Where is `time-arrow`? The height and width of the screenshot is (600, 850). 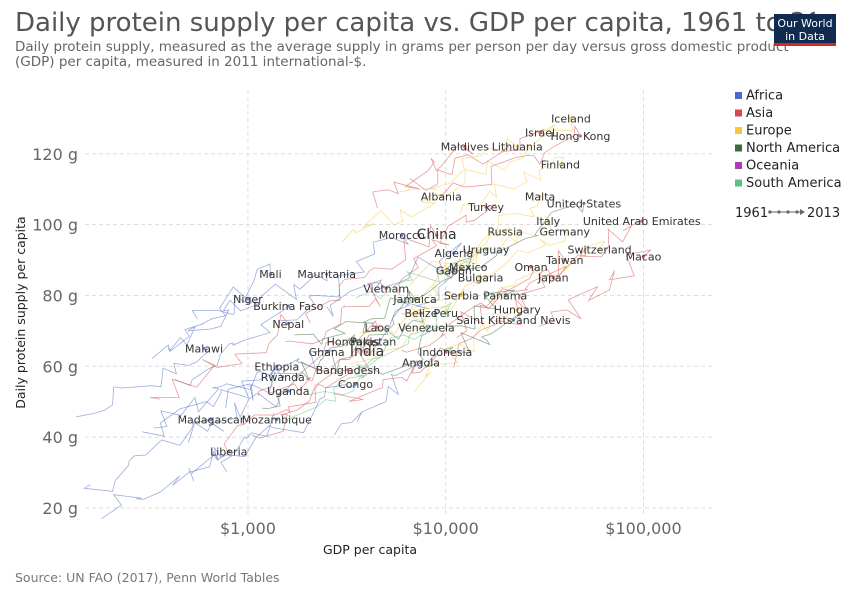
time-arrow is located at coordinates (802, 212).